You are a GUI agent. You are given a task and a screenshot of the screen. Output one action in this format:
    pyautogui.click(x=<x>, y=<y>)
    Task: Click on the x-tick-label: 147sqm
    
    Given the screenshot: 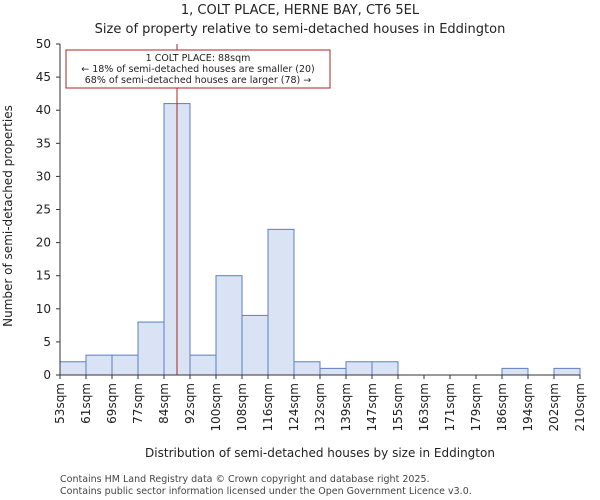 What is the action you would take?
    pyautogui.click(x=372, y=407)
    